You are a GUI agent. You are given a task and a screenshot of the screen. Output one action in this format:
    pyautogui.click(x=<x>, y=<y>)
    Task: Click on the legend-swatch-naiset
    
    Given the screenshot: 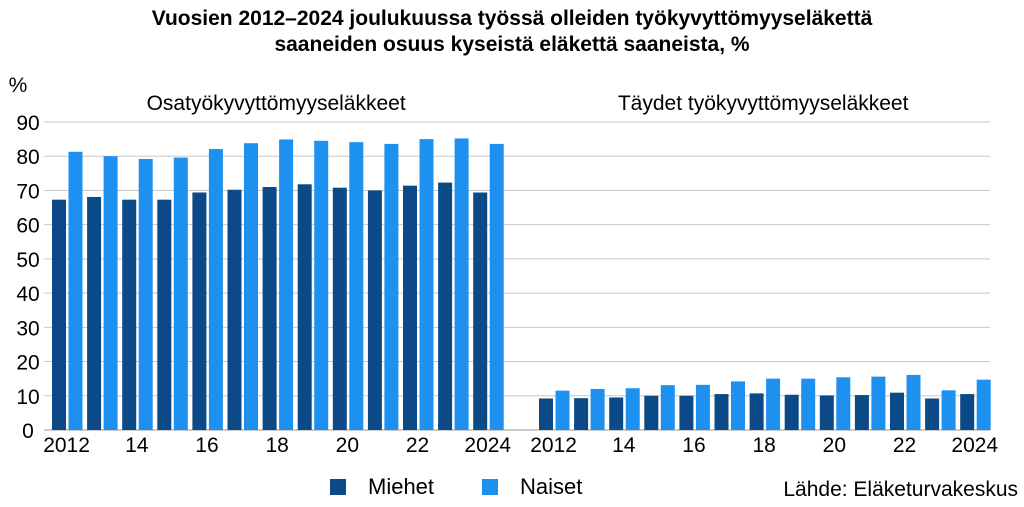 What is the action you would take?
    pyautogui.click(x=490, y=487)
    